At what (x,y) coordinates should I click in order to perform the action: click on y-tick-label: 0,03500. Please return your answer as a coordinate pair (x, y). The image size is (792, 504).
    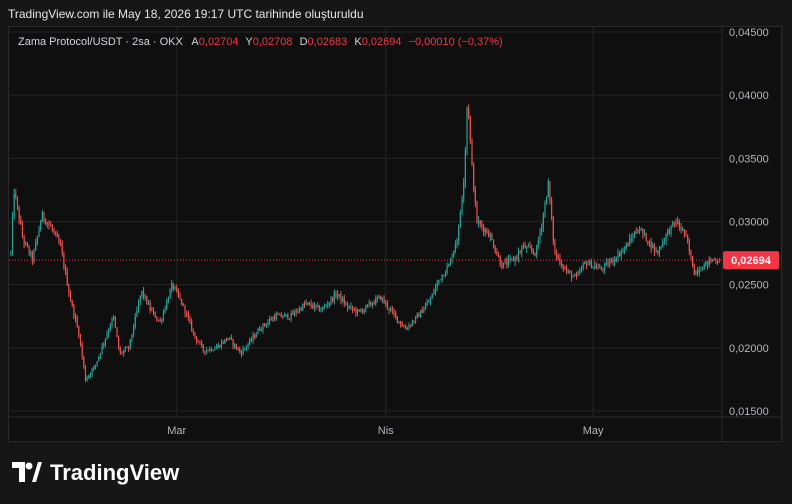
    Looking at the image, I should click on (749, 159).